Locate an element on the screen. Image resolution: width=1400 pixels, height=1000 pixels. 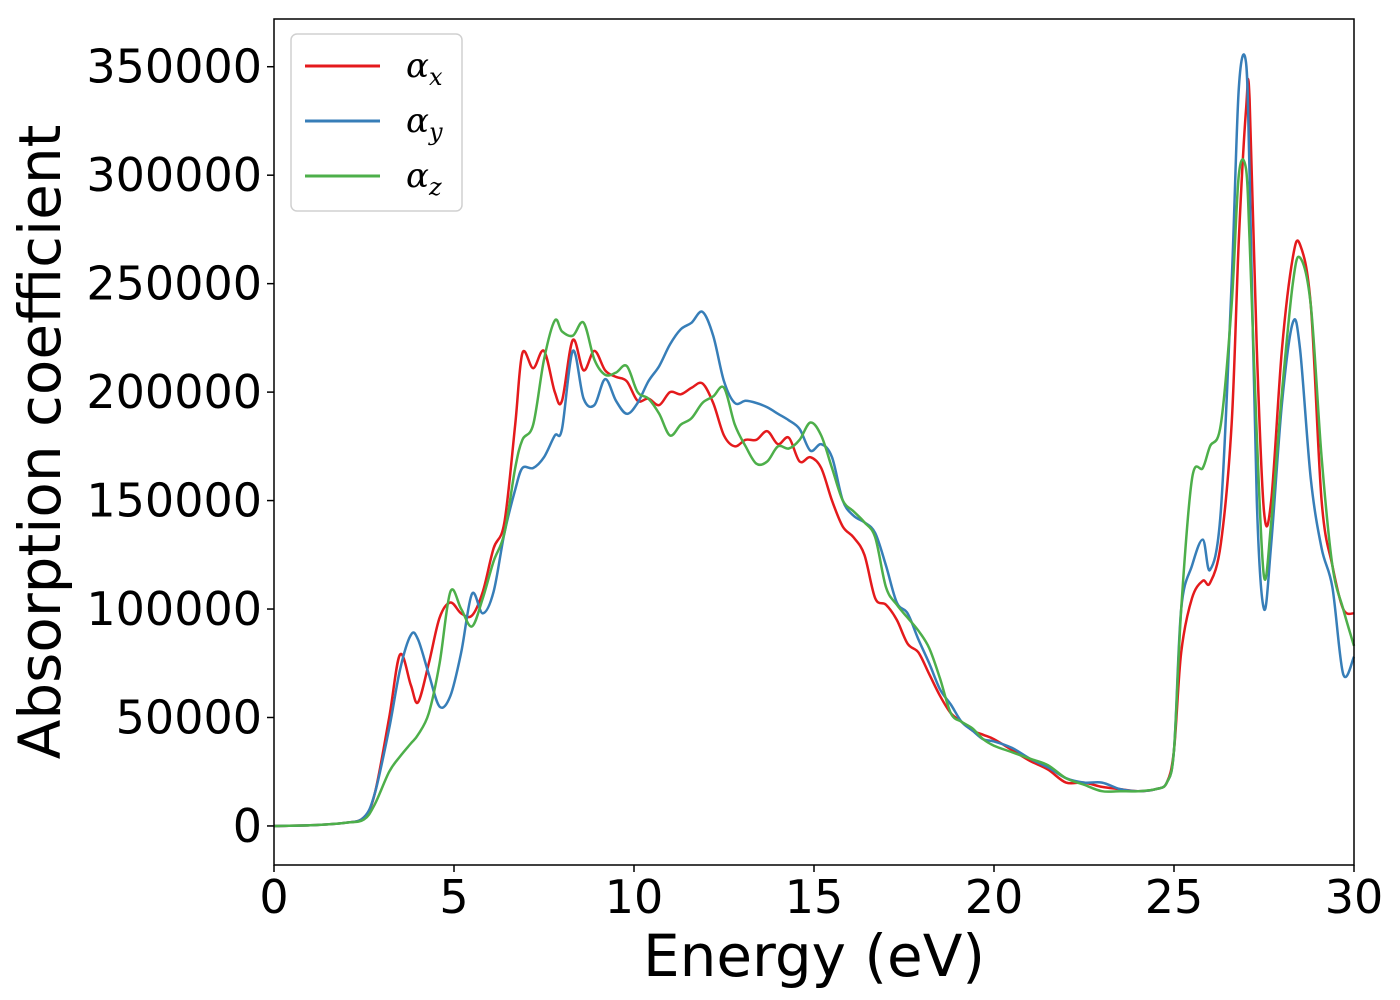
y-tick-label: 200000 is located at coordinates (174, 392).